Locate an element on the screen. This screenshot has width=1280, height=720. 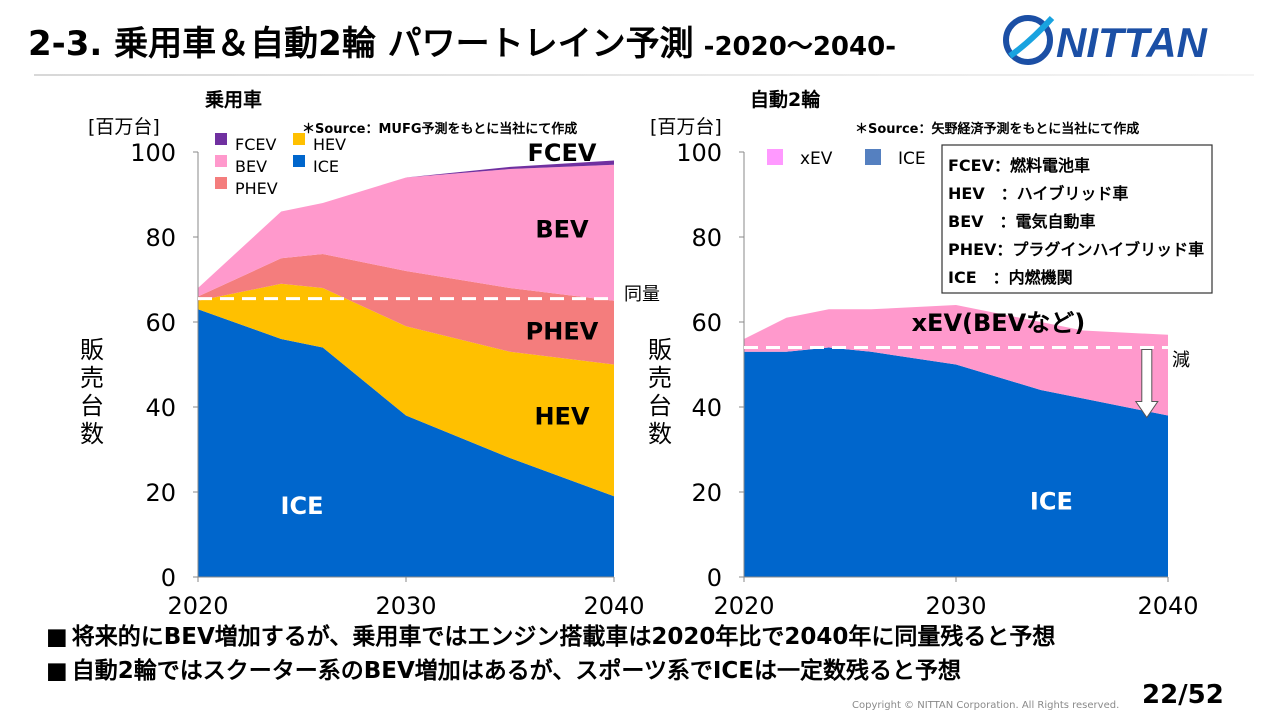
logo-wordmark: NITTAN is located at coordinates (1132, 42).